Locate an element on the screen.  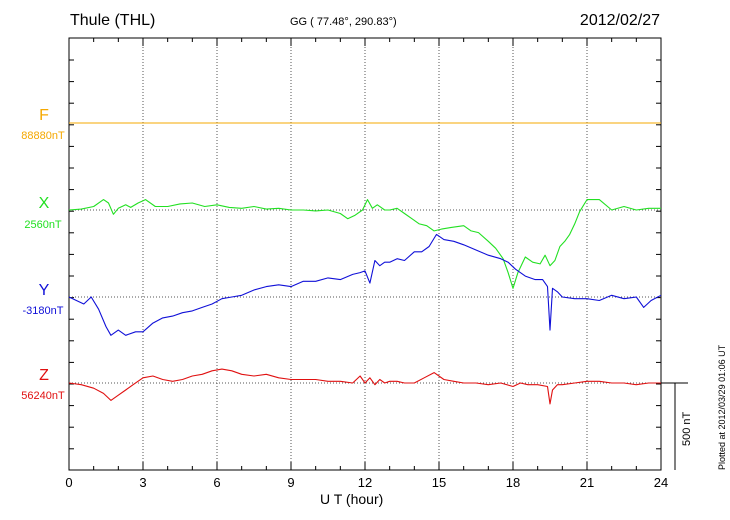
chart-date: 2012/02/27 is located at coordinates (619, 20).